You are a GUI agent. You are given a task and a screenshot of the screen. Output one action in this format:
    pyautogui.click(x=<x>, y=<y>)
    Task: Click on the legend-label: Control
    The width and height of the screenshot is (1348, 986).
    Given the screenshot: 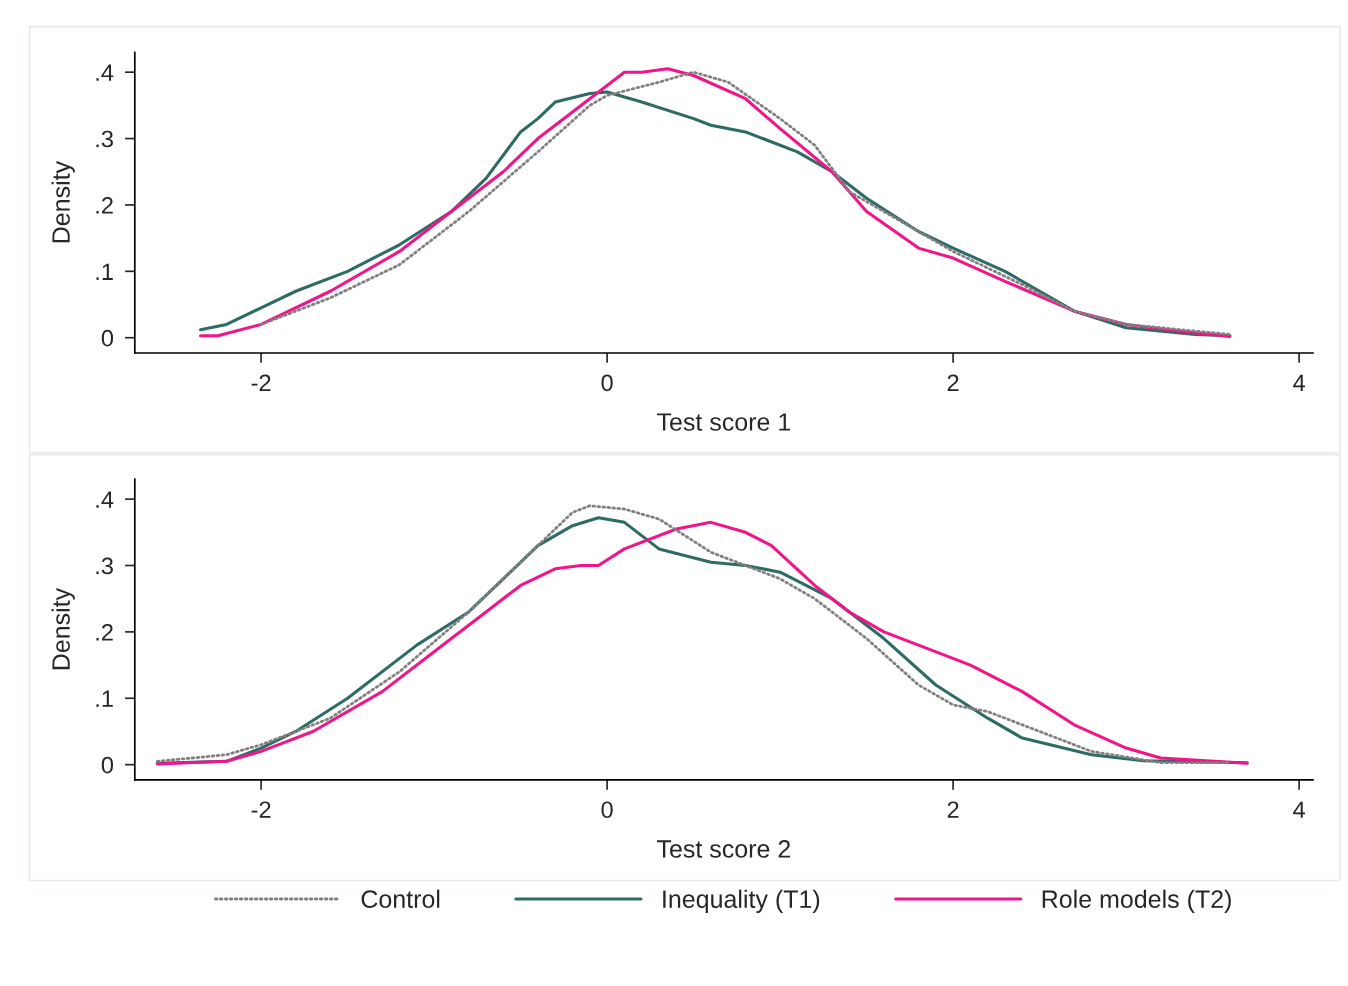 What is the action you would take?
    pyautogui.click(x=400, y=898)
    